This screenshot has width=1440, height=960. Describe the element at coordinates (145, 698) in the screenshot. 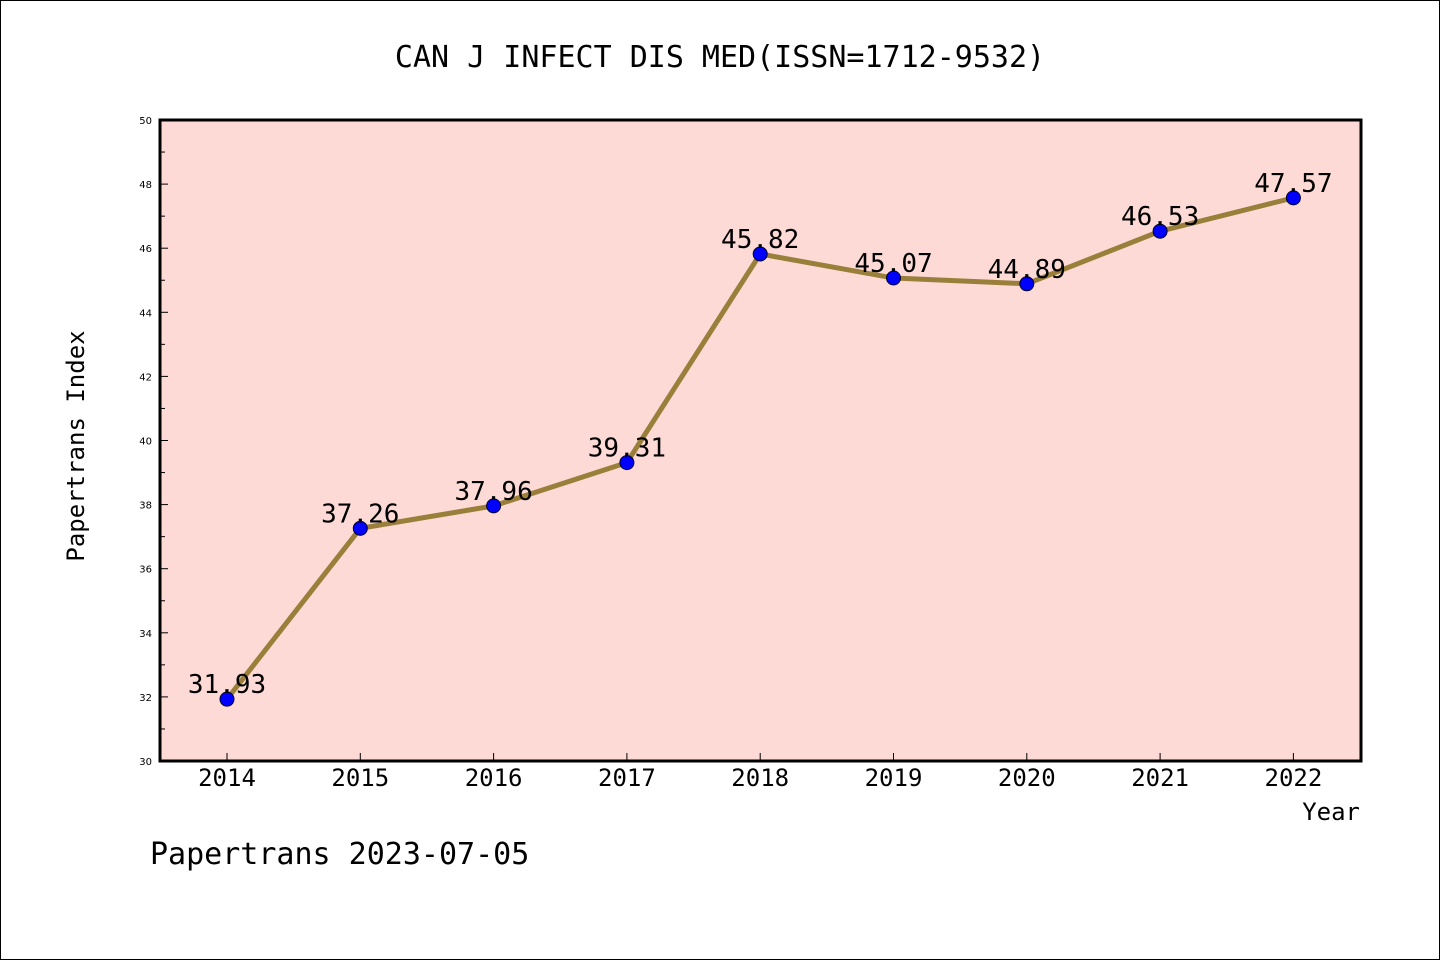

I see `y-tick-label: 32` at that location.